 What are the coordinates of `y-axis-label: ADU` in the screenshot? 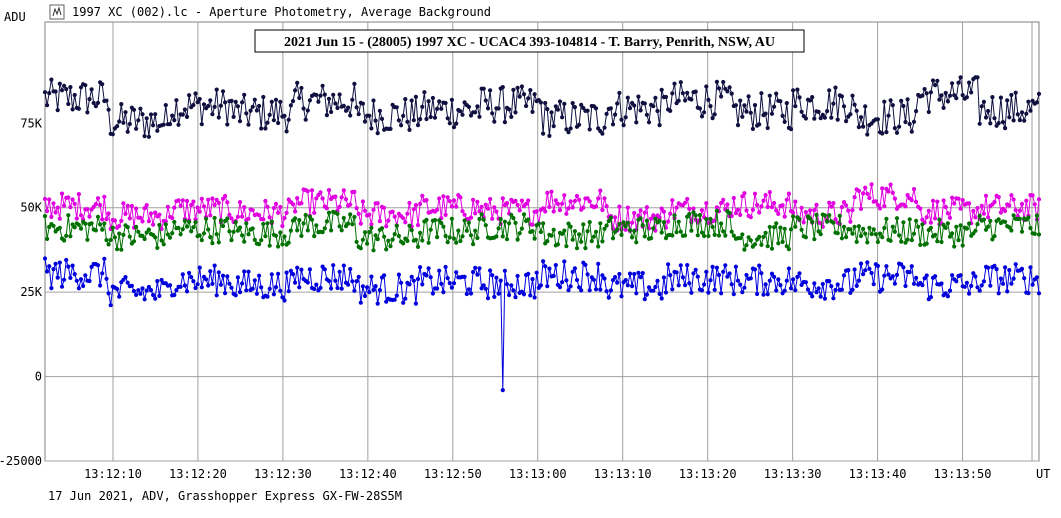 It's located at (15, 17).